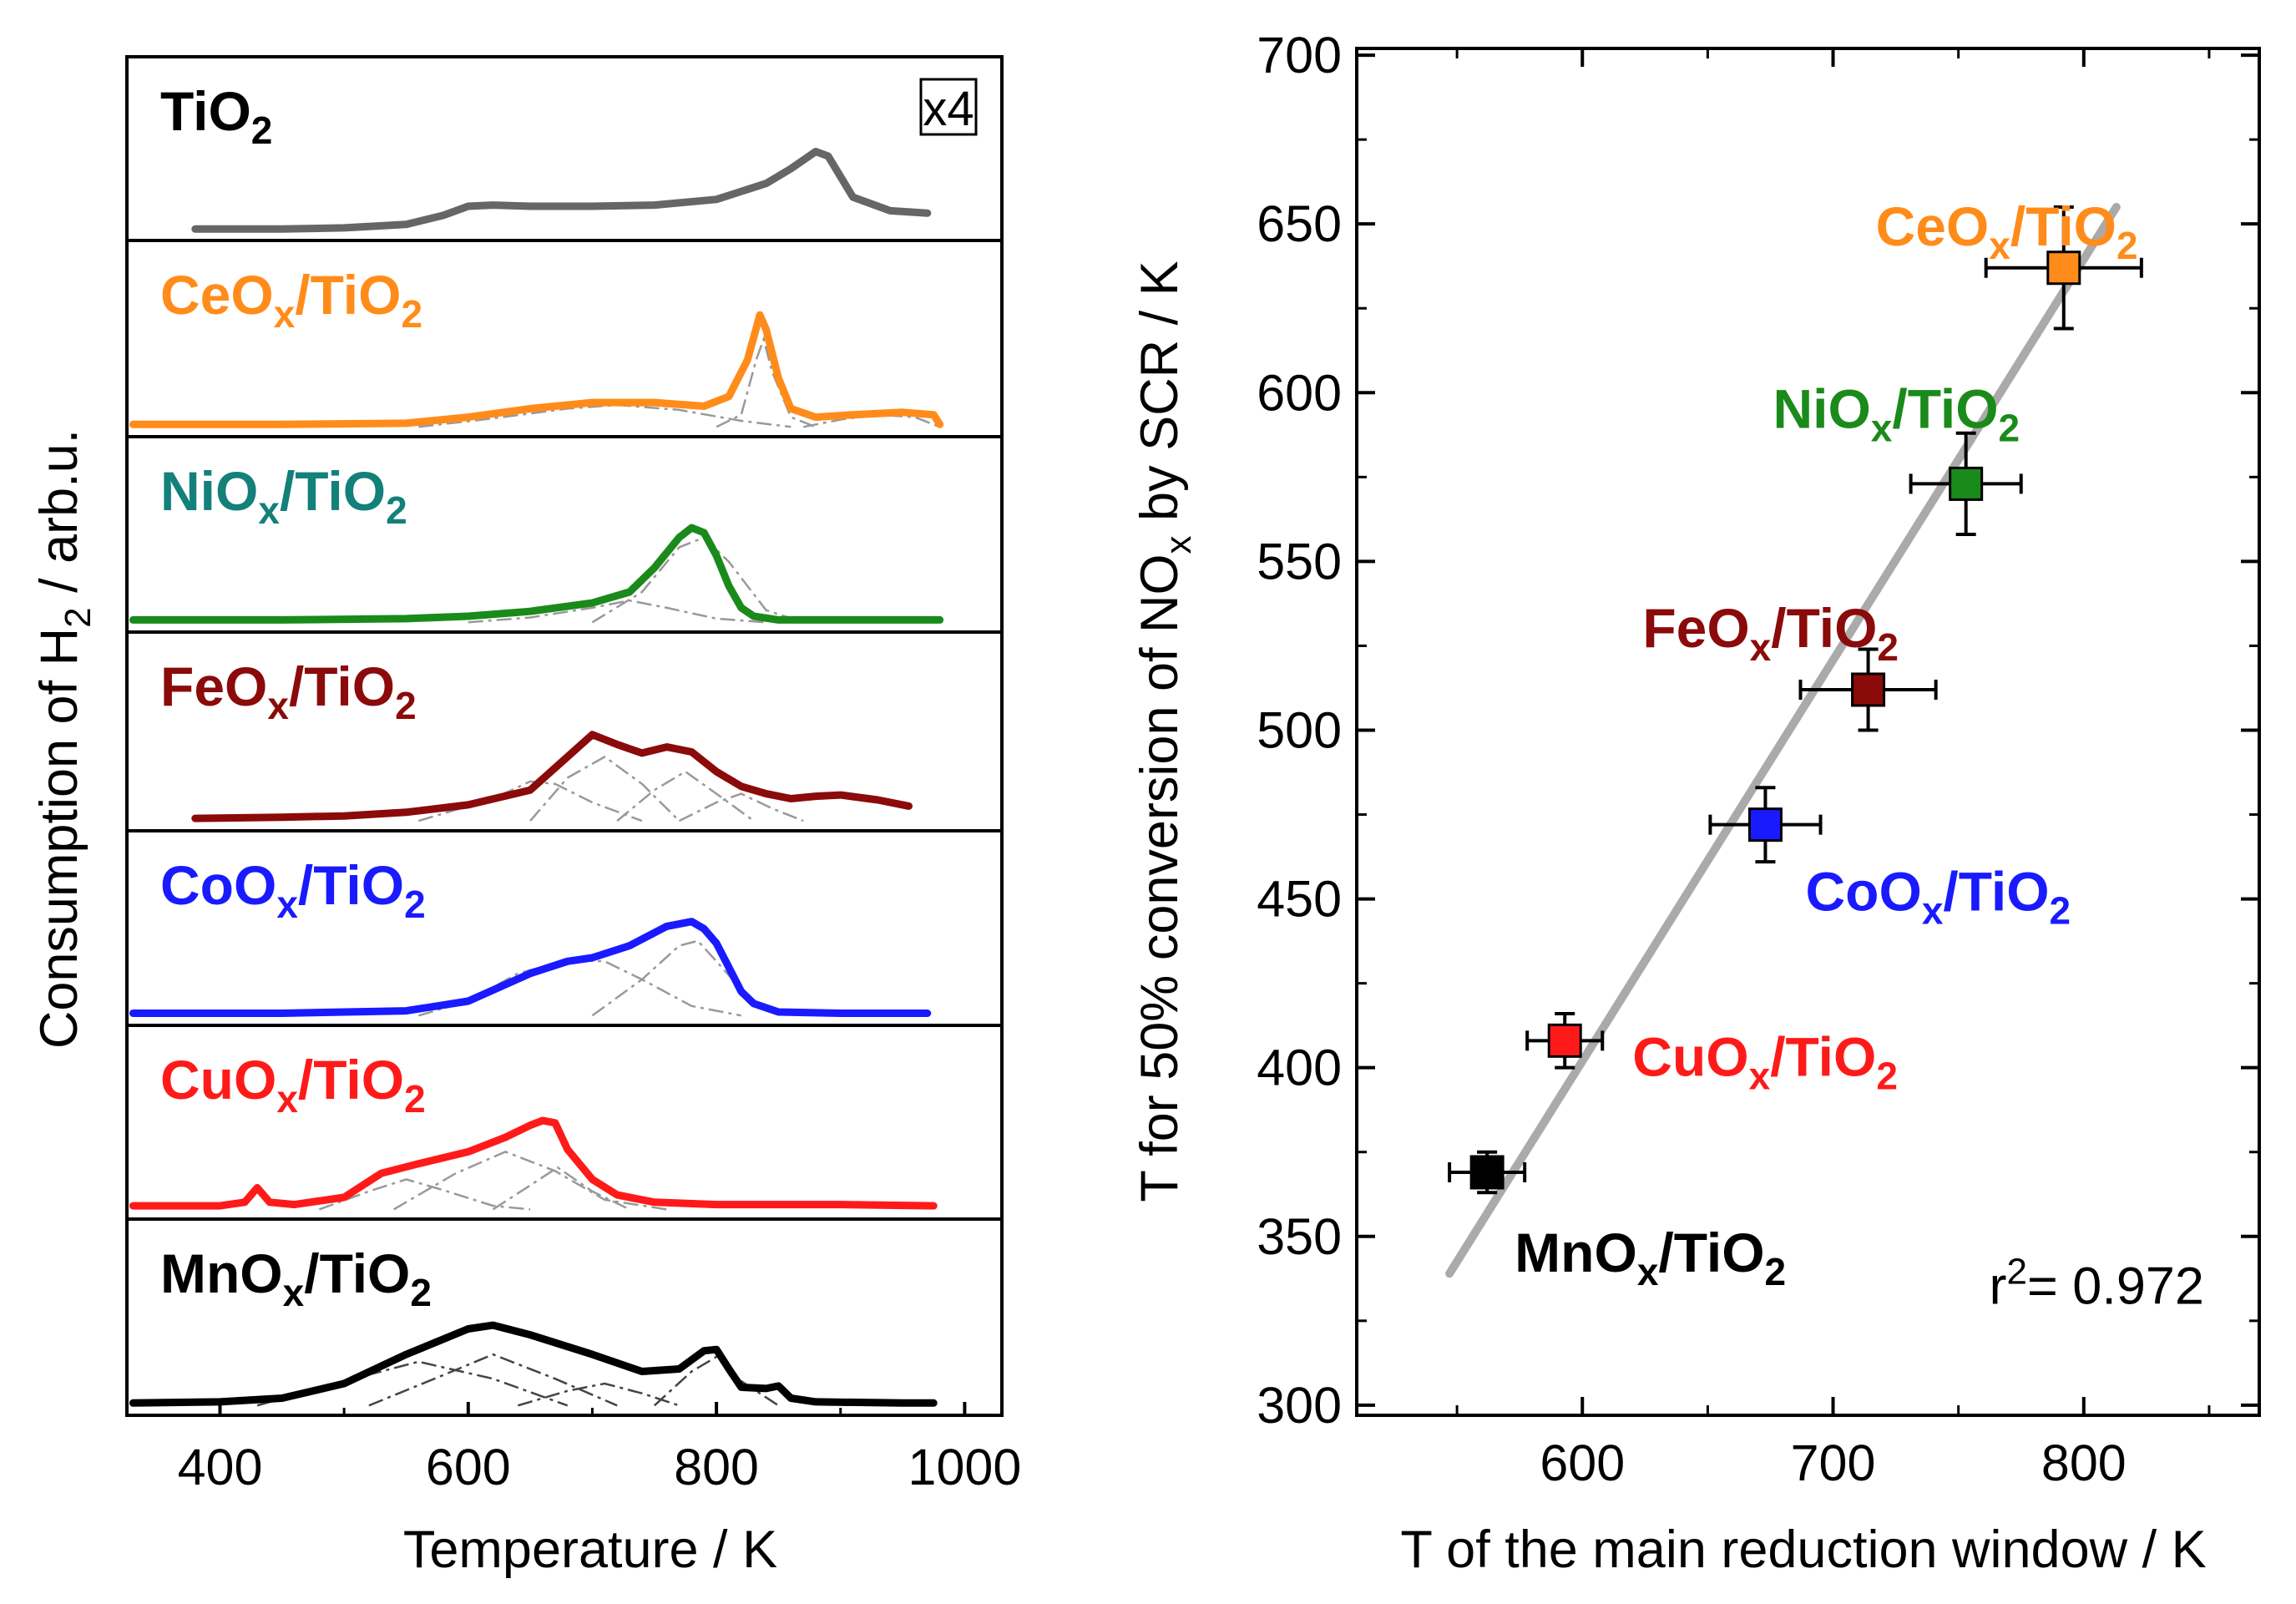 The height and width of the screenshot is (1604, 2296). I want to click on x-tick-label: 1000, so click(965, 1467).